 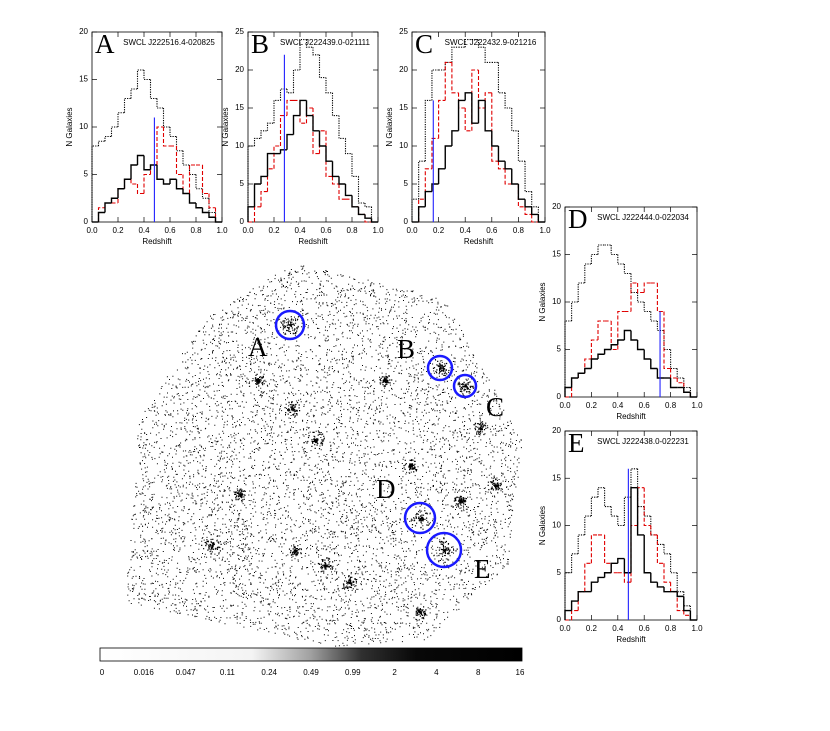 What do you see at coordinates (519, 230) in the screenshot?
I see `x-tick-label: 0.8` at bounding box center [519, 230].